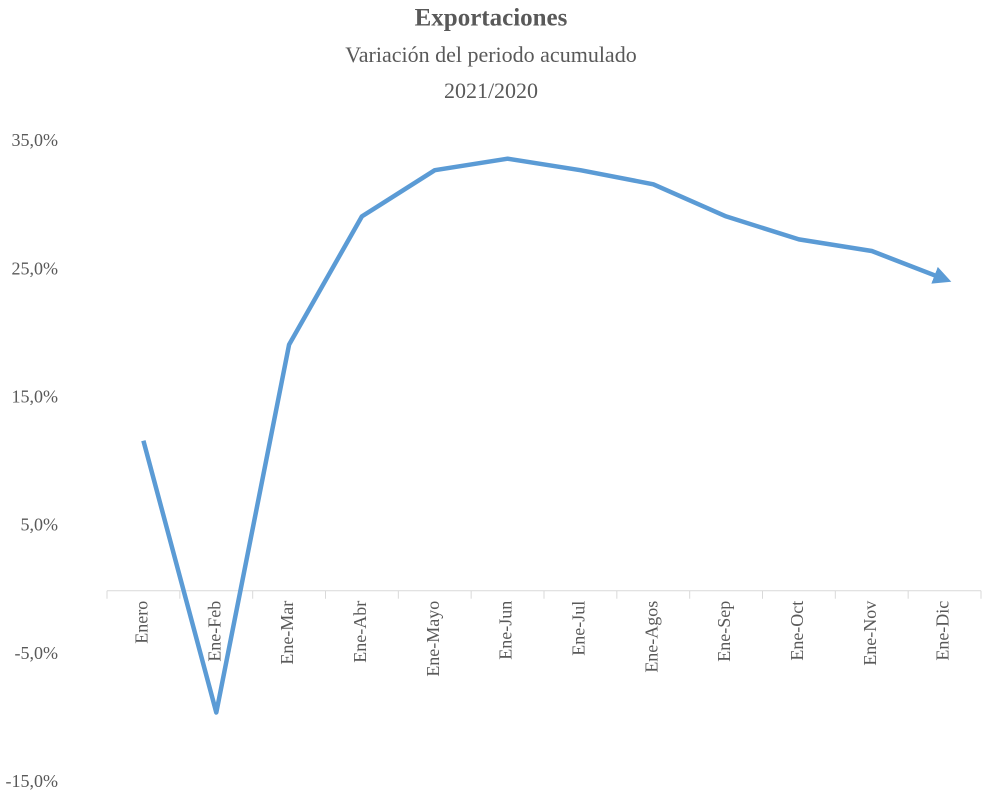 The height and width of the screenshot is (797, 982). Describe the element at coordinates (32, 781) in the screenshot. I see `y-tick-label: -15,0%` at that location.